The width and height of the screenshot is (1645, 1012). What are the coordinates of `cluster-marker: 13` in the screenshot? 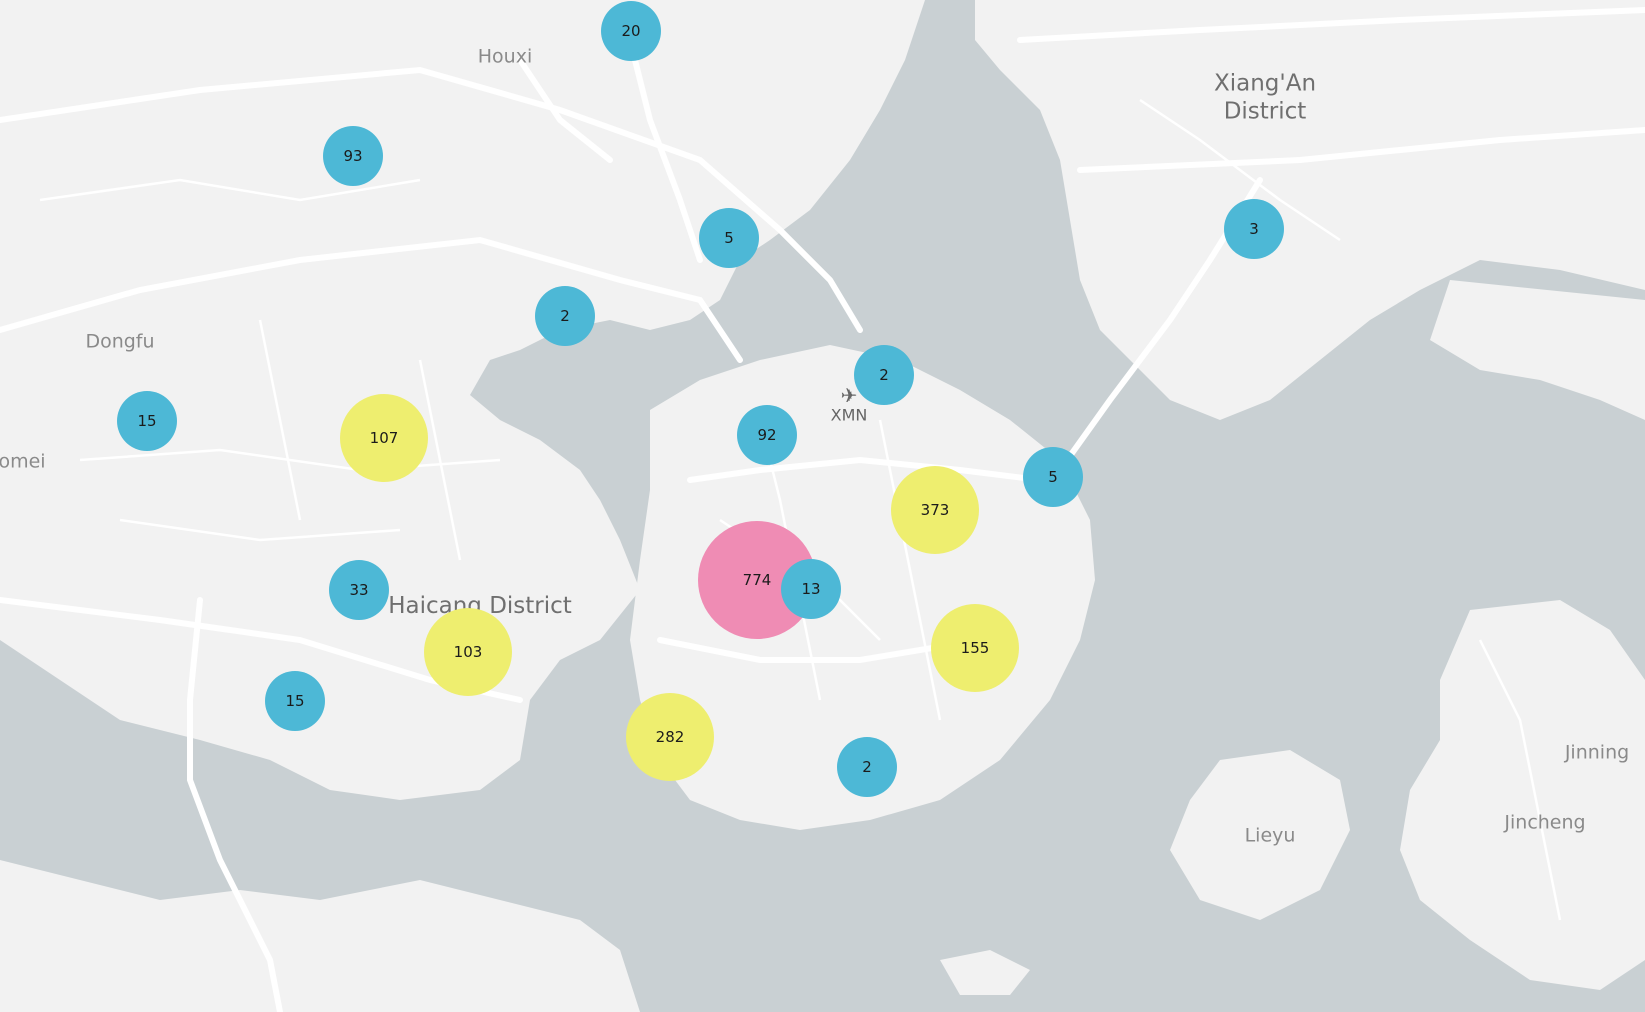 It's located at (811, 589).